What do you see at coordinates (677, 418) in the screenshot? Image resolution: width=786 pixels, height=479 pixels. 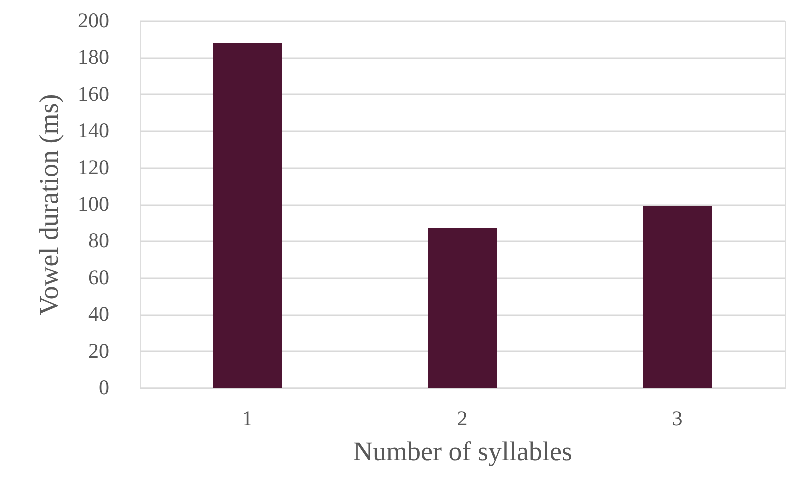 I see `x-tick-label: 3` at bounding box center [677, 418].